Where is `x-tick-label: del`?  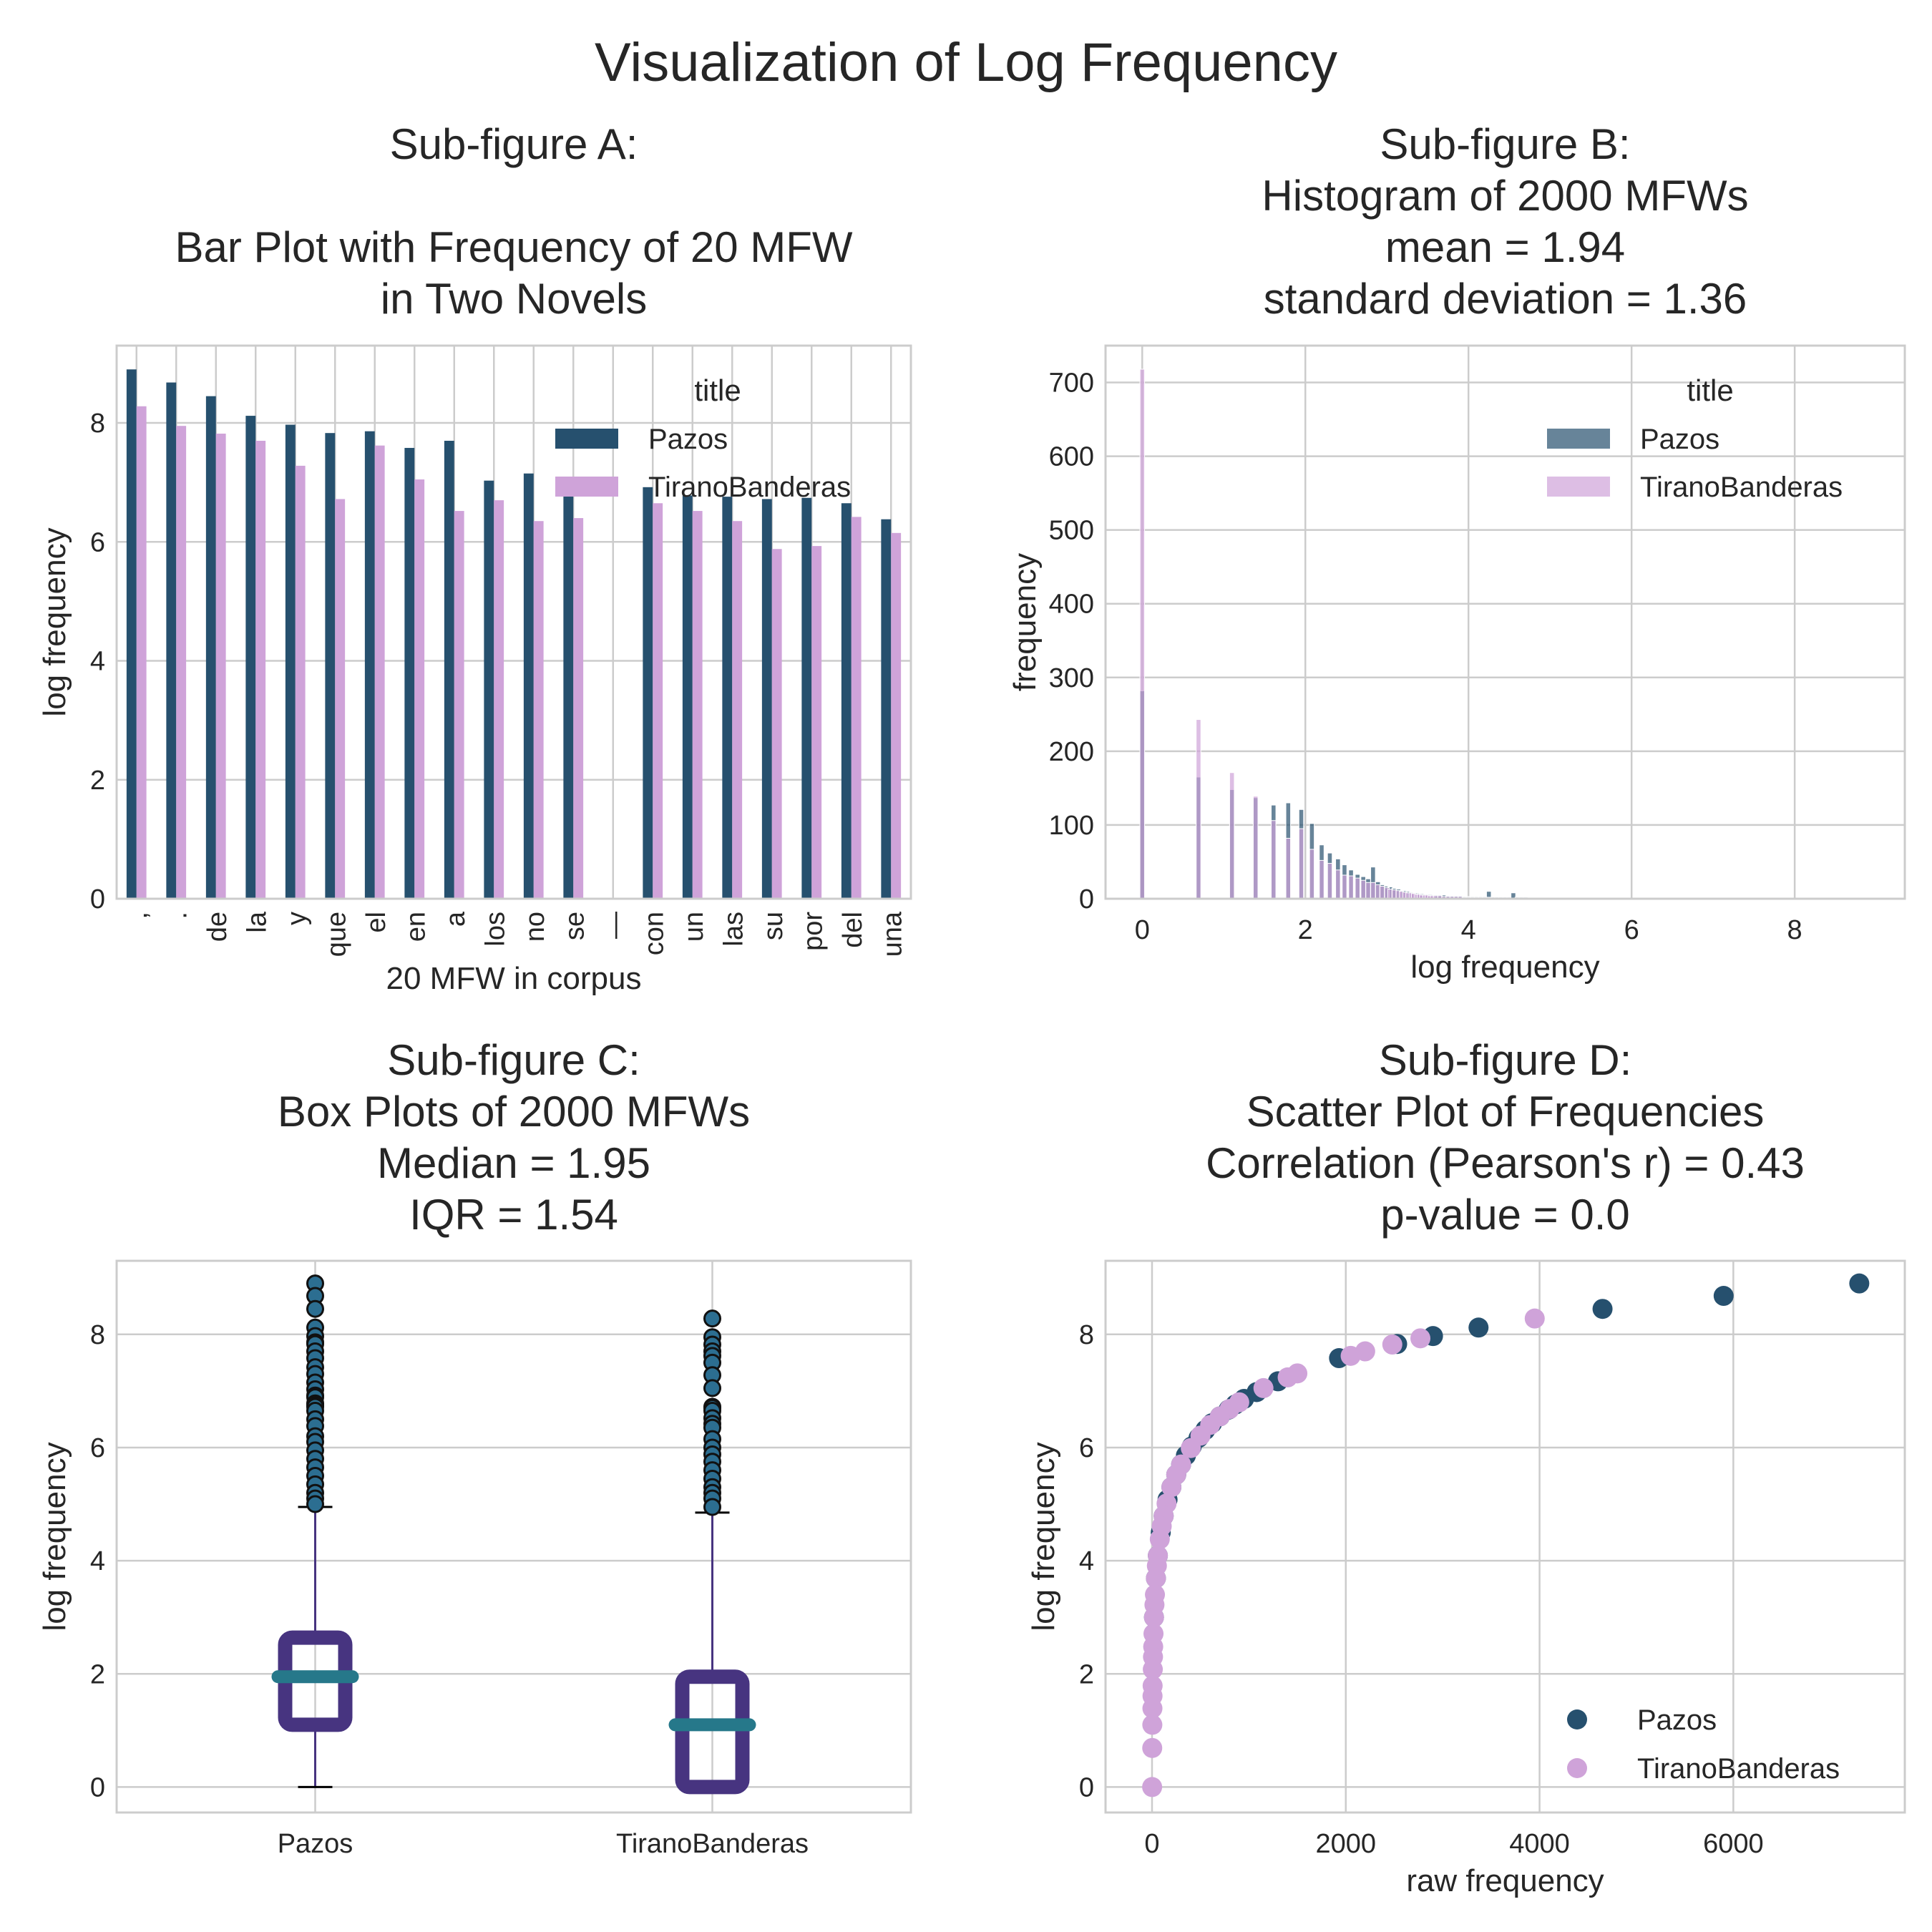
x-tick-label: del is located at coordinates (853, 930).